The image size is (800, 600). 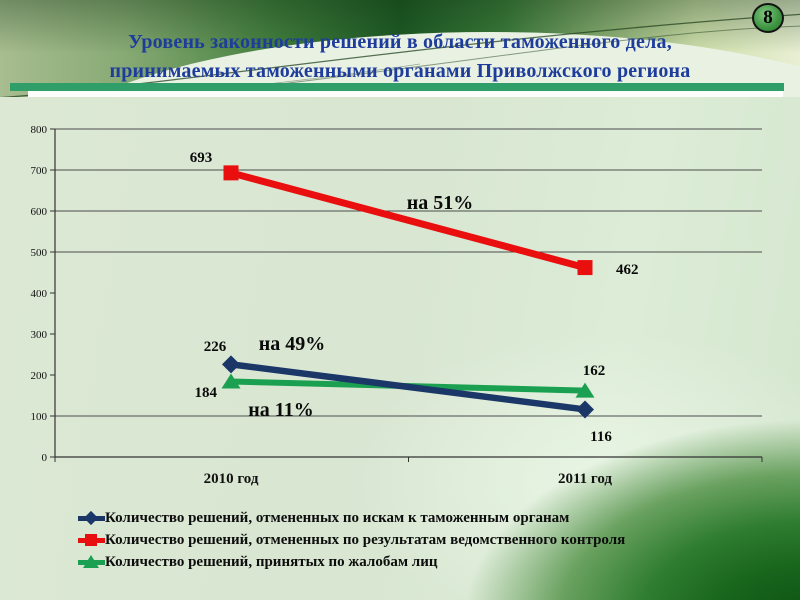 What do you see at coordinates (39, 294) in the screenshot?
I see `y-tick-label: 400` at bounding box center [39, 294].